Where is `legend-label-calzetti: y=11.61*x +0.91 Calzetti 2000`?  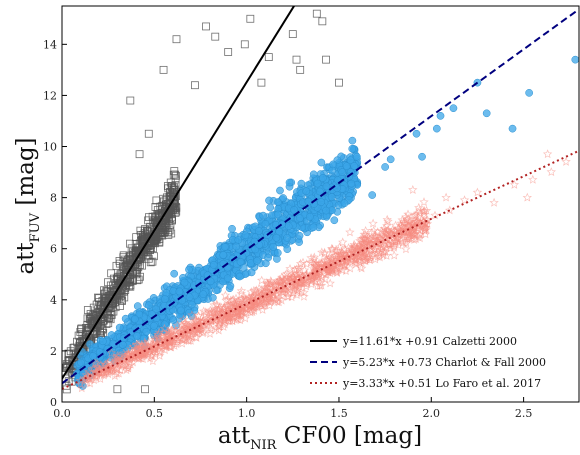 legend-label-calzetti: y=11.61*x +0.91 Calzetti 2000 is located at coordinates (429, 341).